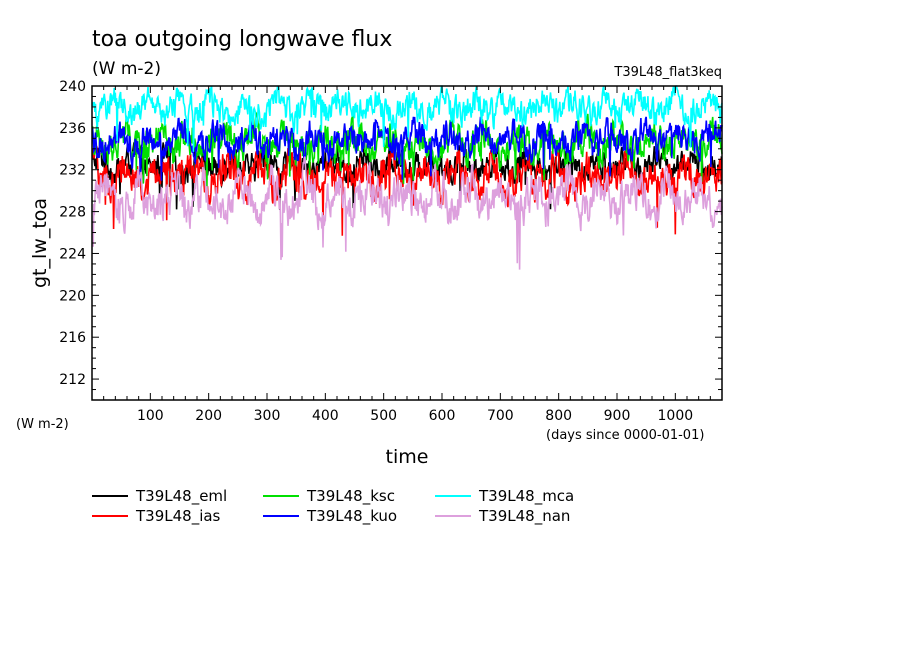  What do you see at coordinates (72, 338) in the screenshot?
I see `y-tick-label: 216` at bounding box center [72, 338].